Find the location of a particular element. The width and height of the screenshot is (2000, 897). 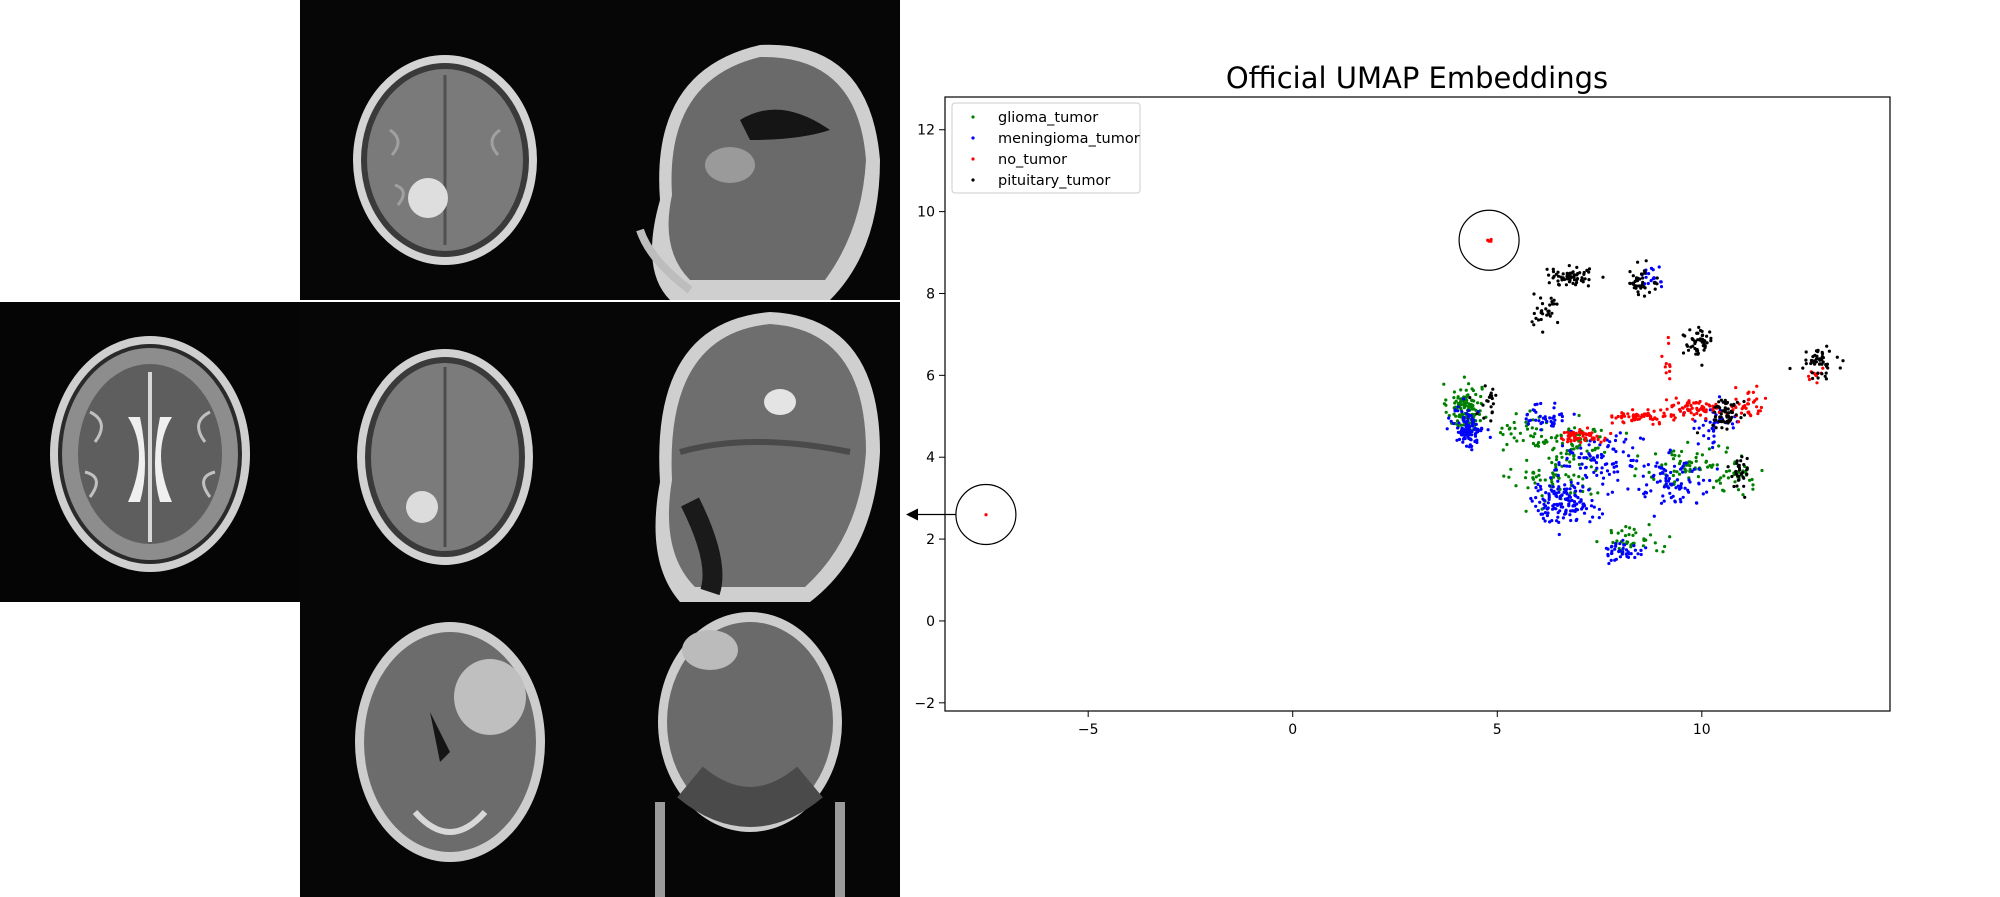

legend-marker-no-tumor is located at coordinates (973, 159).